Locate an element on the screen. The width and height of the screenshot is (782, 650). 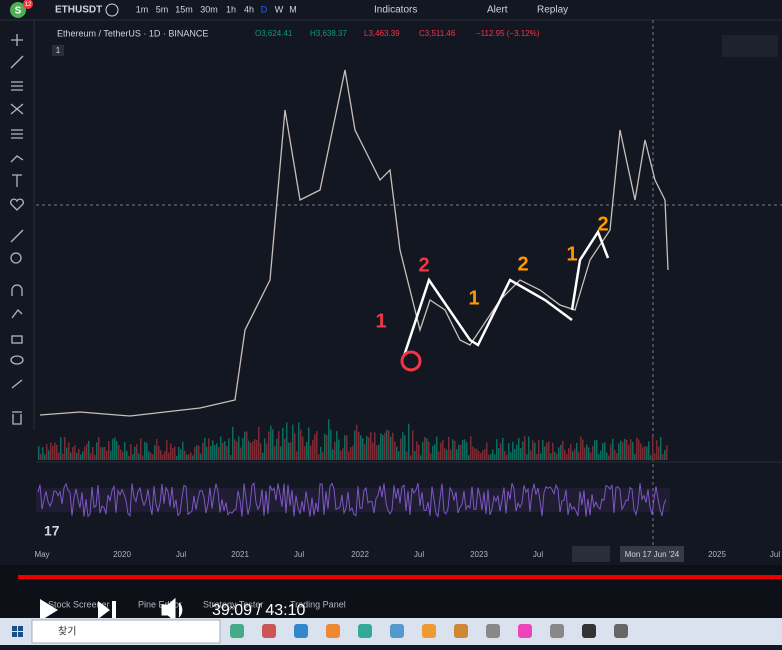
interval: 4h is located at coordinates (249, 9).